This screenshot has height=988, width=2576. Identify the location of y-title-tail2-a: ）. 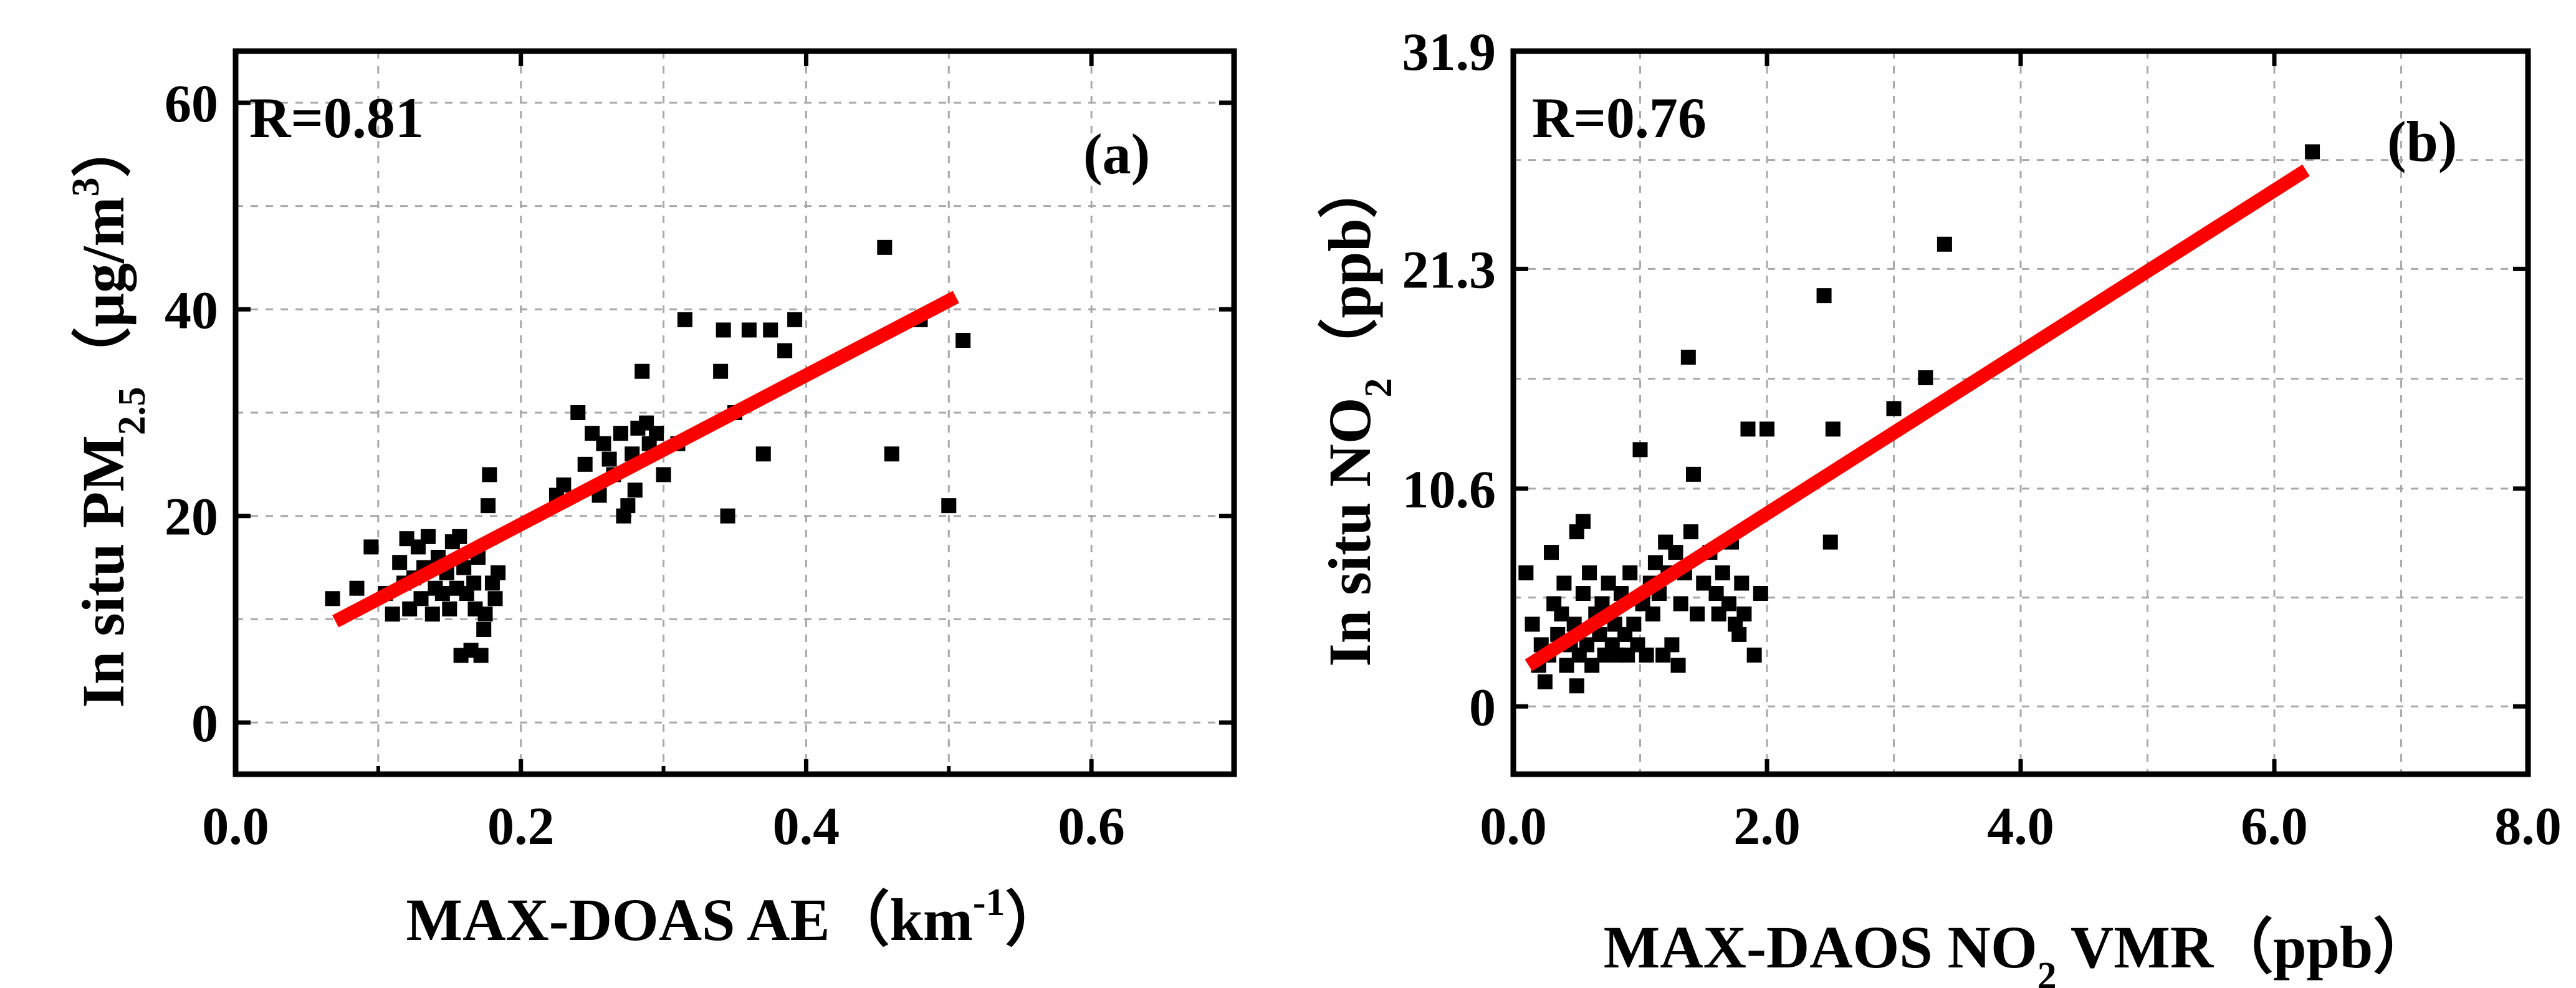
(103, 148).